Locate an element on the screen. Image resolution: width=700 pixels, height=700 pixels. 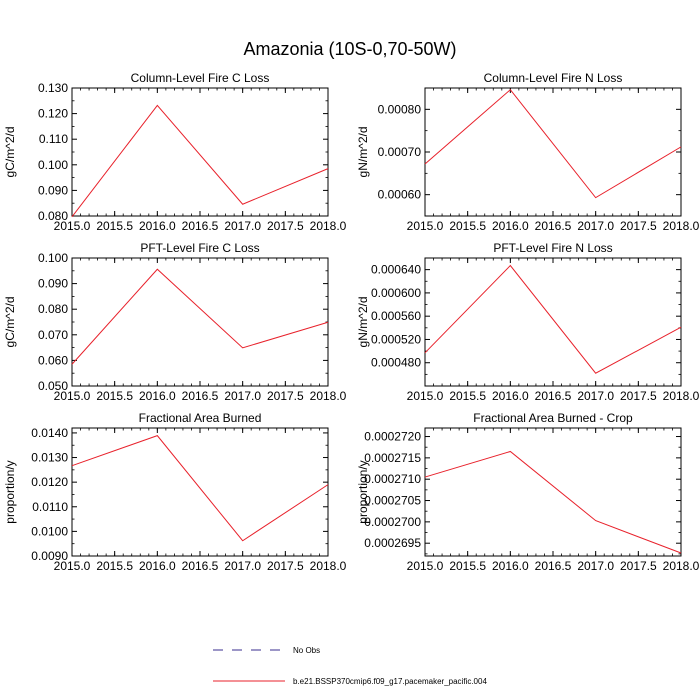
x-tick-label-4-4: 2017.0 is located at coordinates (242, 566).